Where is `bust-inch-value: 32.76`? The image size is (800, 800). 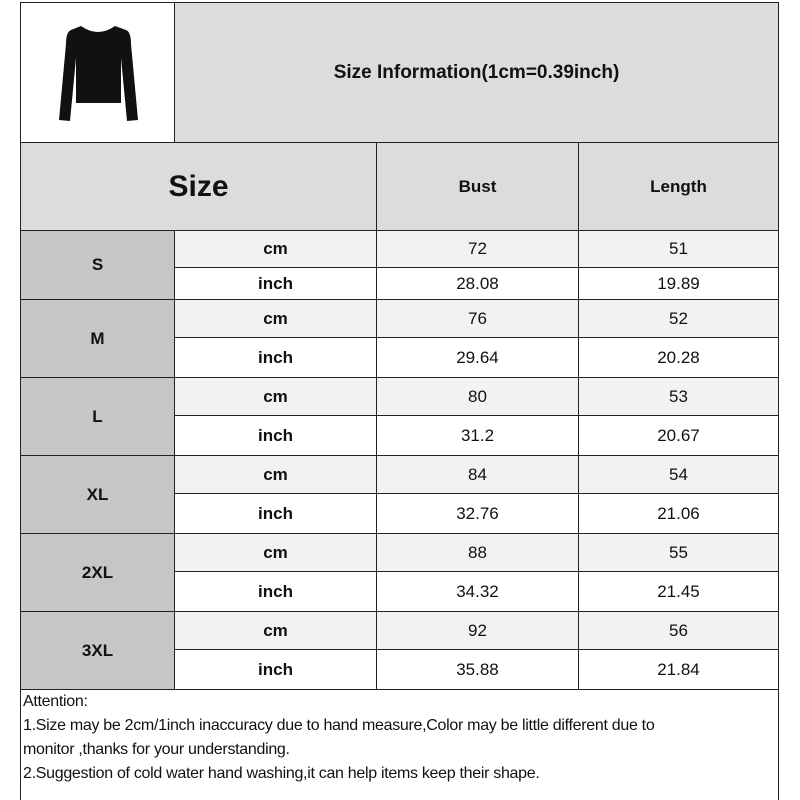
bust-inch-value: 32.76 is located at coordinates (478, 514).